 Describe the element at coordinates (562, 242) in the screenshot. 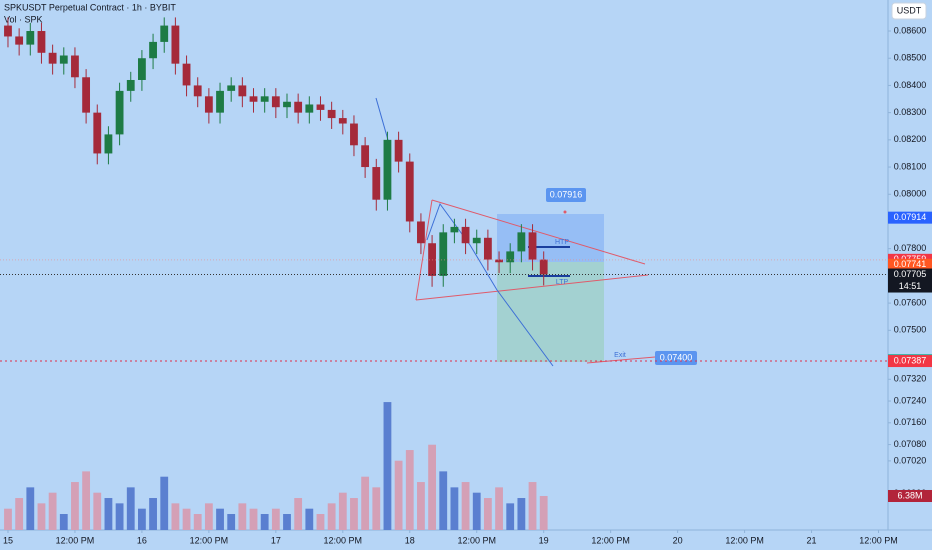

I see `htp-text: HTP` at that location.